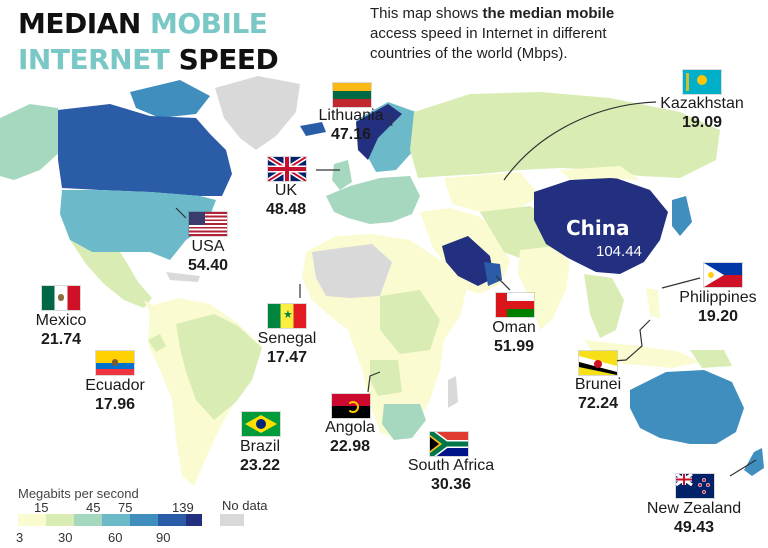 The width and height of the screenshot is (768, 548). I want to click on label-lithuania: Lithuania 47.16, so click(351, 125).